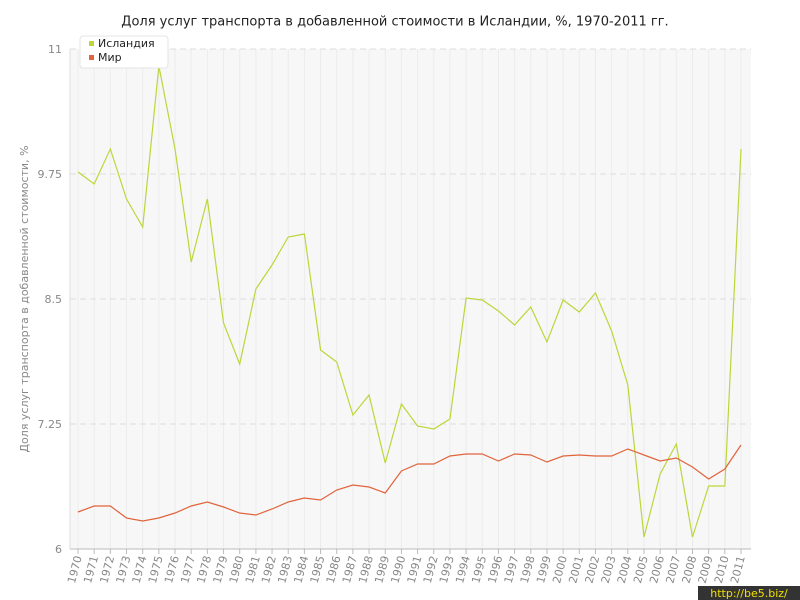 This screenshot has height=600, width=800. What do you see at coordinates (124, 52) in the screenshot?
I see `legend-box` at bounding box center [124, 52].